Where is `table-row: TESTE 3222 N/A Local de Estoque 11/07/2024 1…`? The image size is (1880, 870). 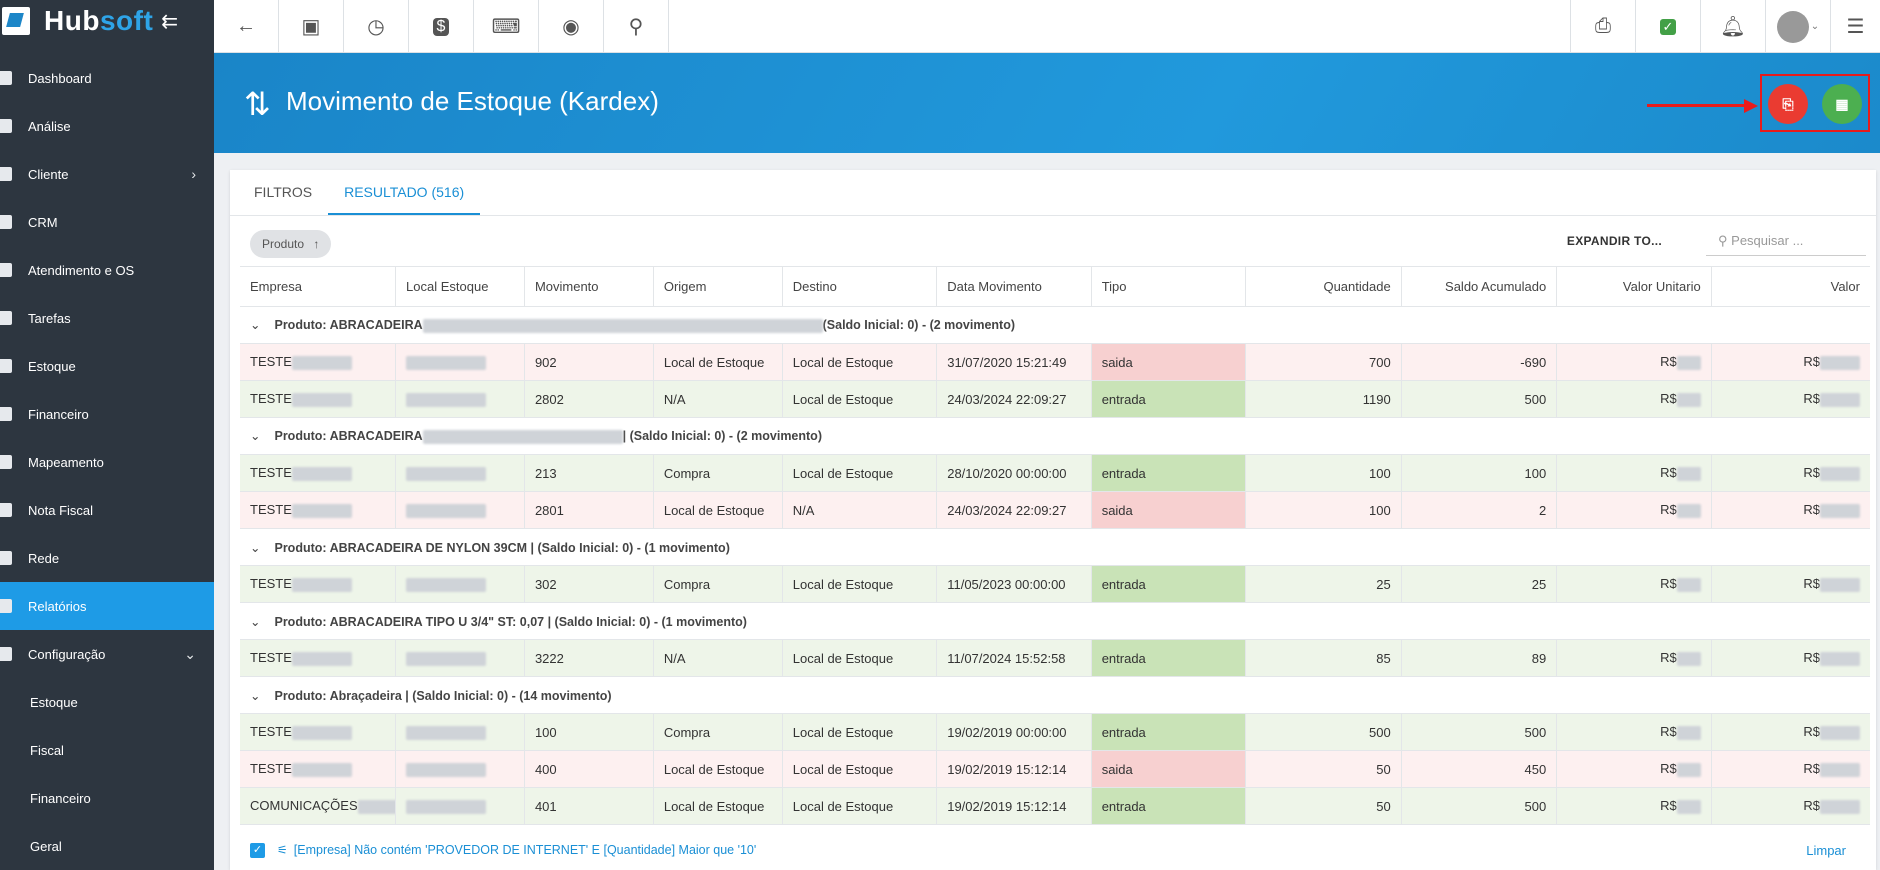
table-row: TESTE 3222 N/A Local de Estoque 11/07/2024 1… is located at coordinates (1055, 658).